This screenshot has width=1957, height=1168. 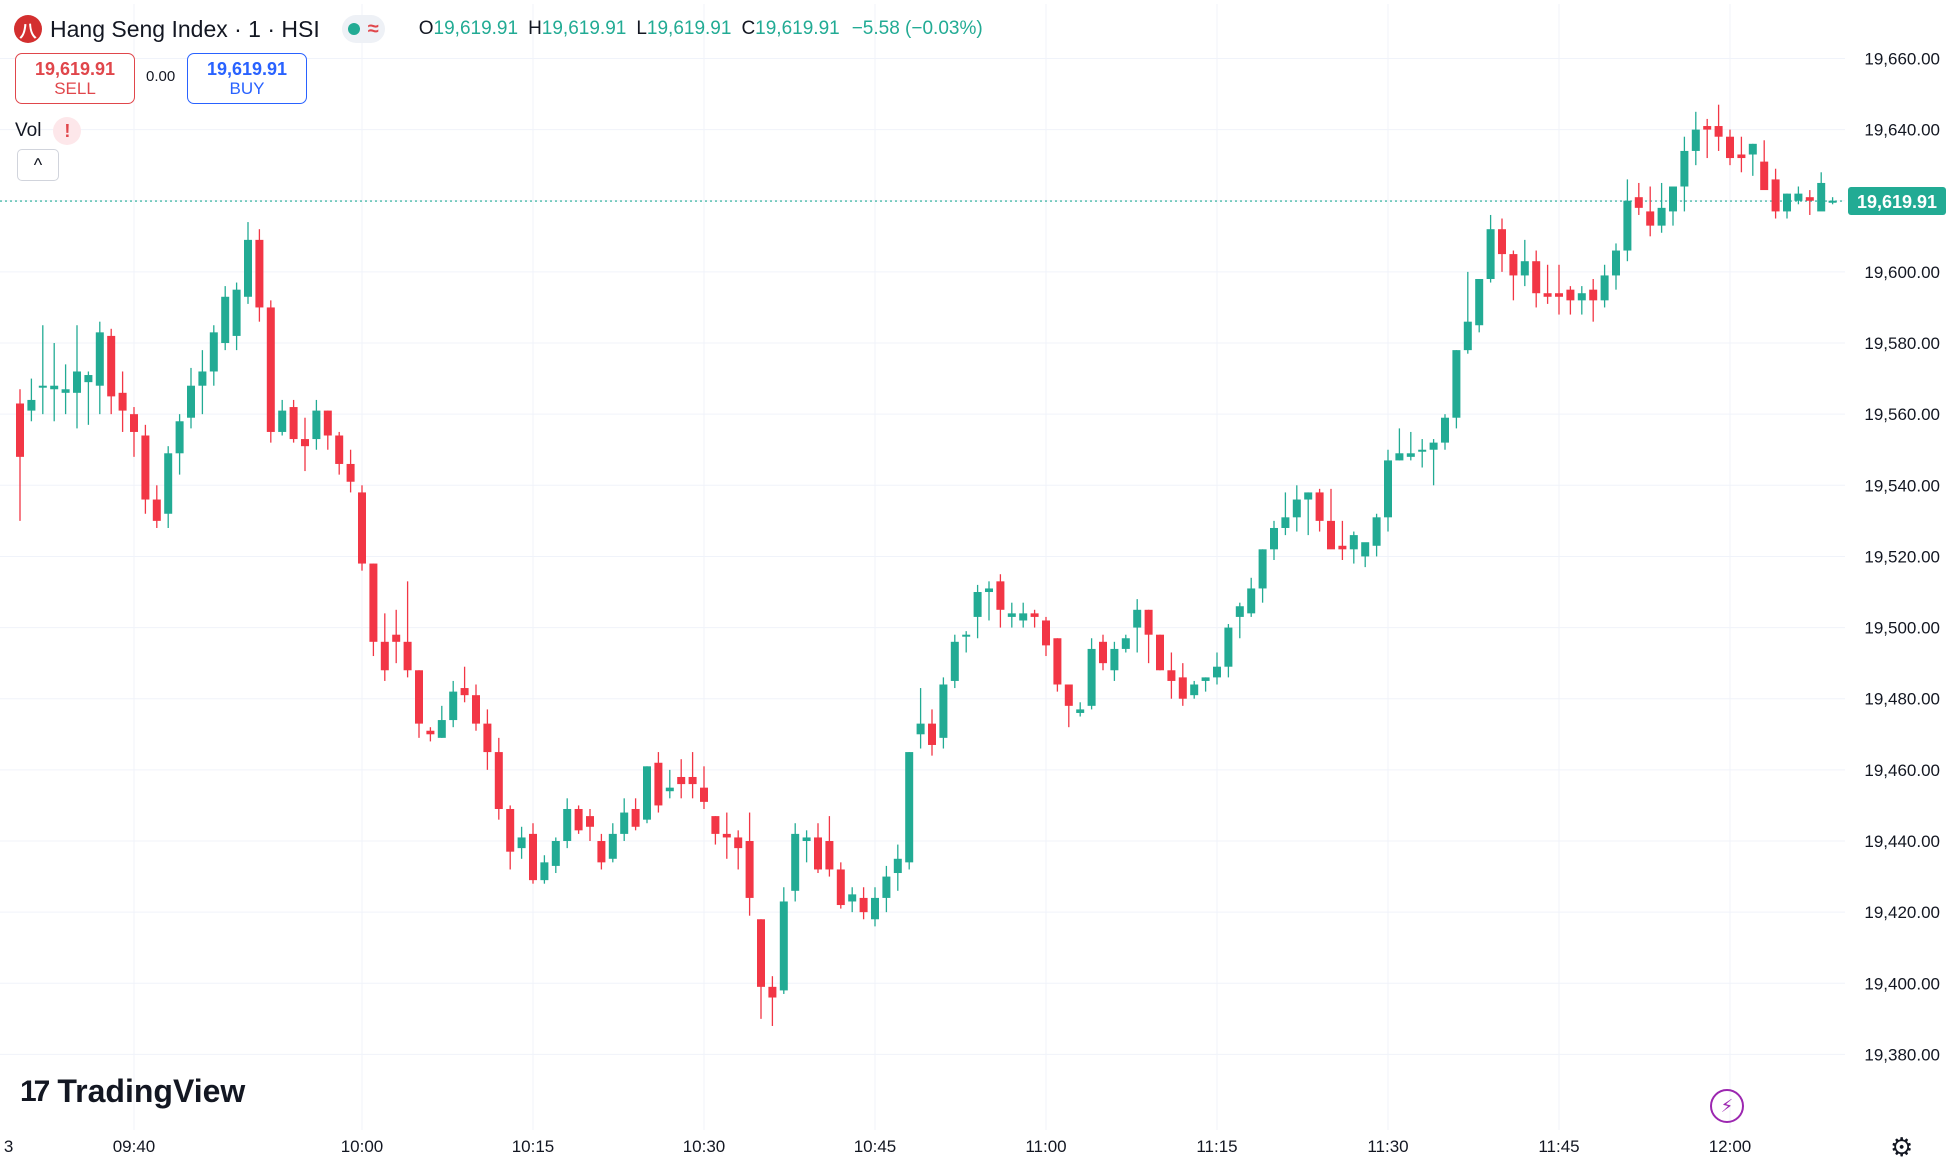 I want to click on settings-icon: ⚙, so click(x=1902, y=1147).